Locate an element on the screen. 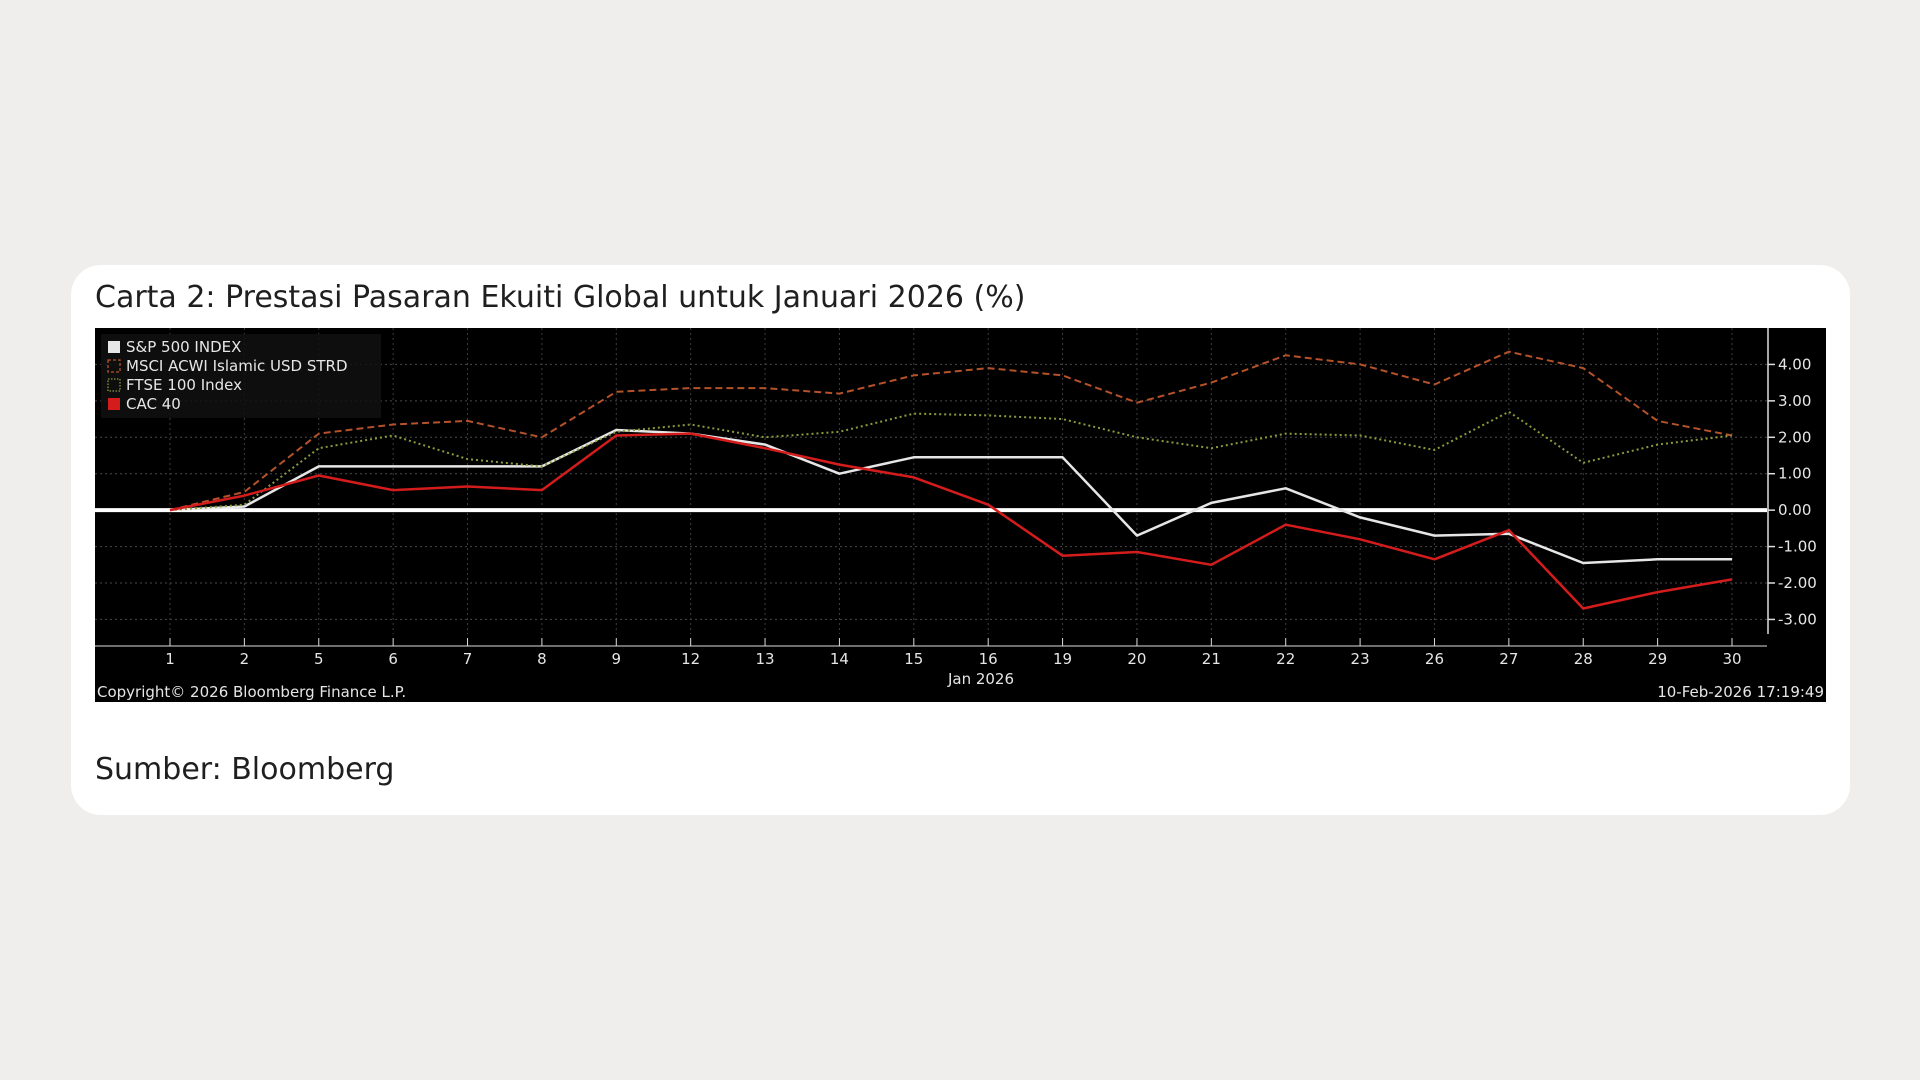  x-tick-label: 6 is located at coordinates (393, 659).